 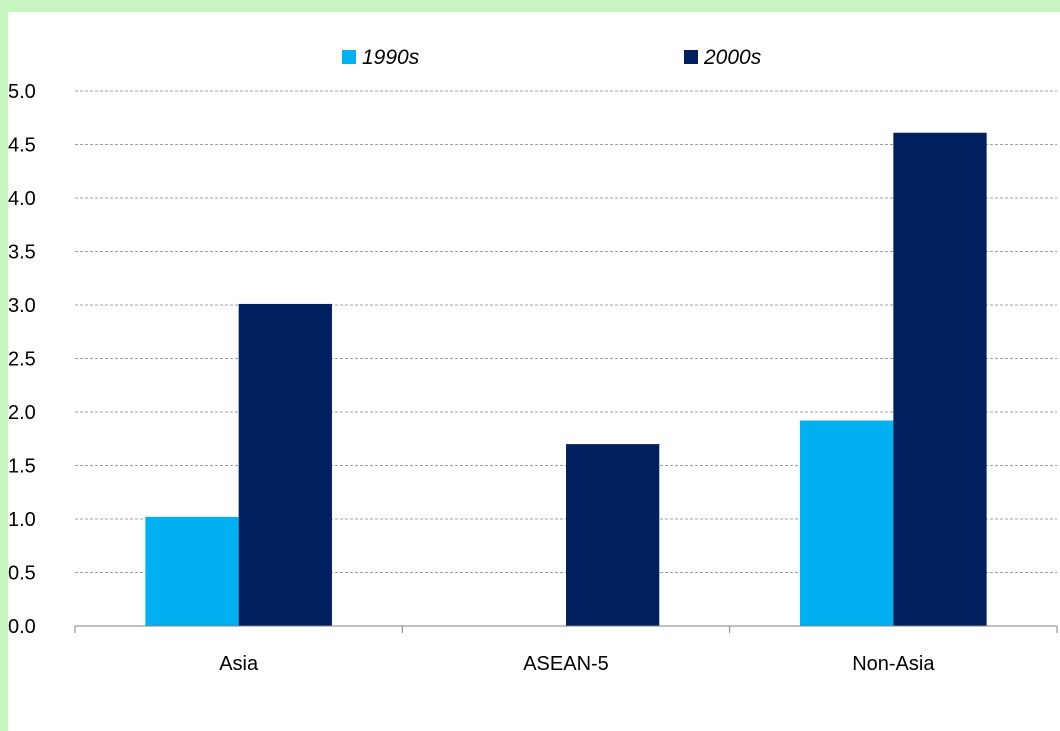 What do you see at coordinates (893, 664) in the screenshot?
I see `category-label: Non-Asia` at bounding box center [893, 664].